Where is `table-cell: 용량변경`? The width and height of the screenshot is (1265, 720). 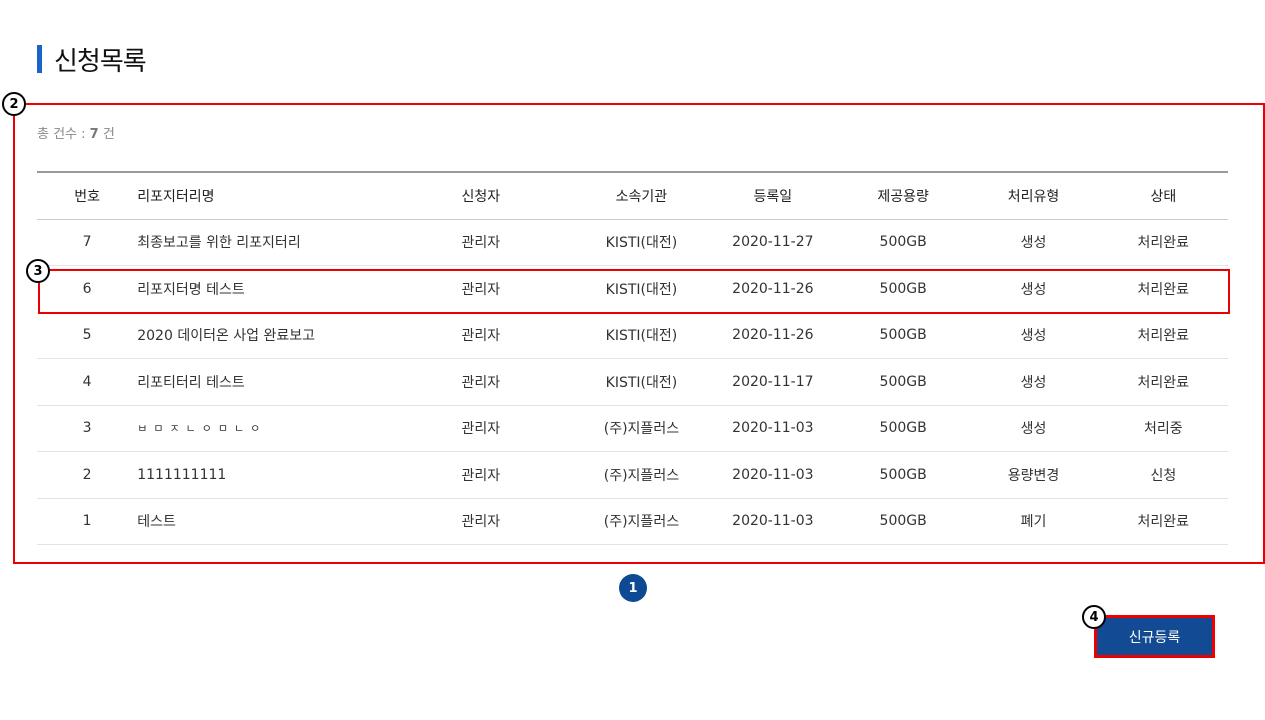 table-cell: 용량변경 is located at coordinates (1033, 475).